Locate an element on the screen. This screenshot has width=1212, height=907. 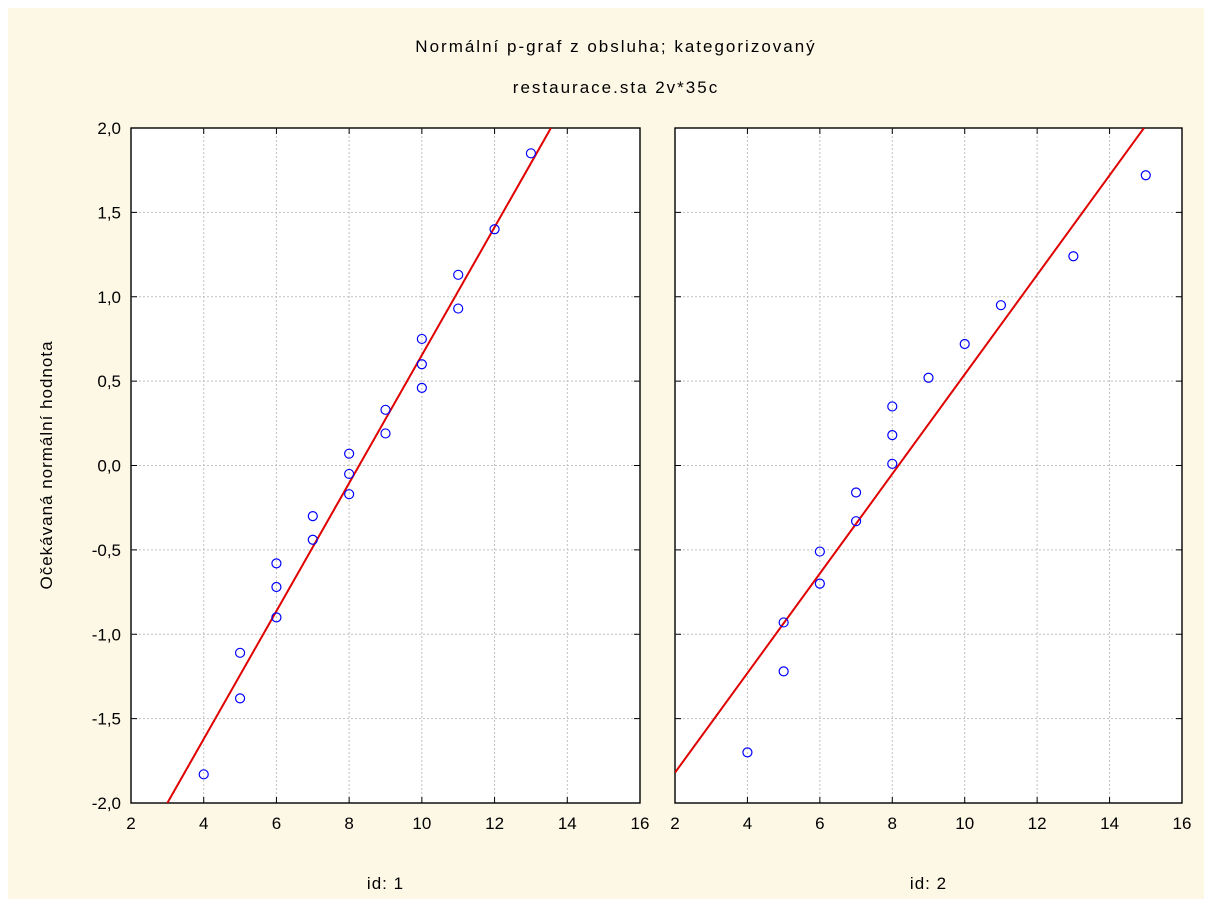
y-tick-label: 0,5 is located at coordinates (109, 381).